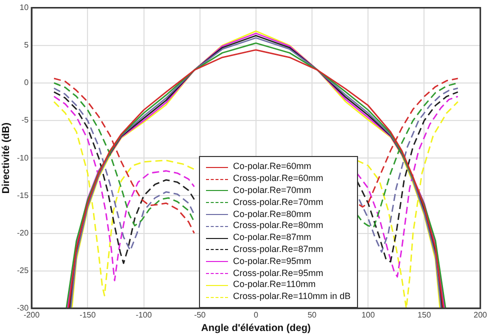 The image size is (489, 336). What do you see at coordinates (32, 315) in the screenshot?
I see `x-tick-label: -200` at bounding box center [32, 315].